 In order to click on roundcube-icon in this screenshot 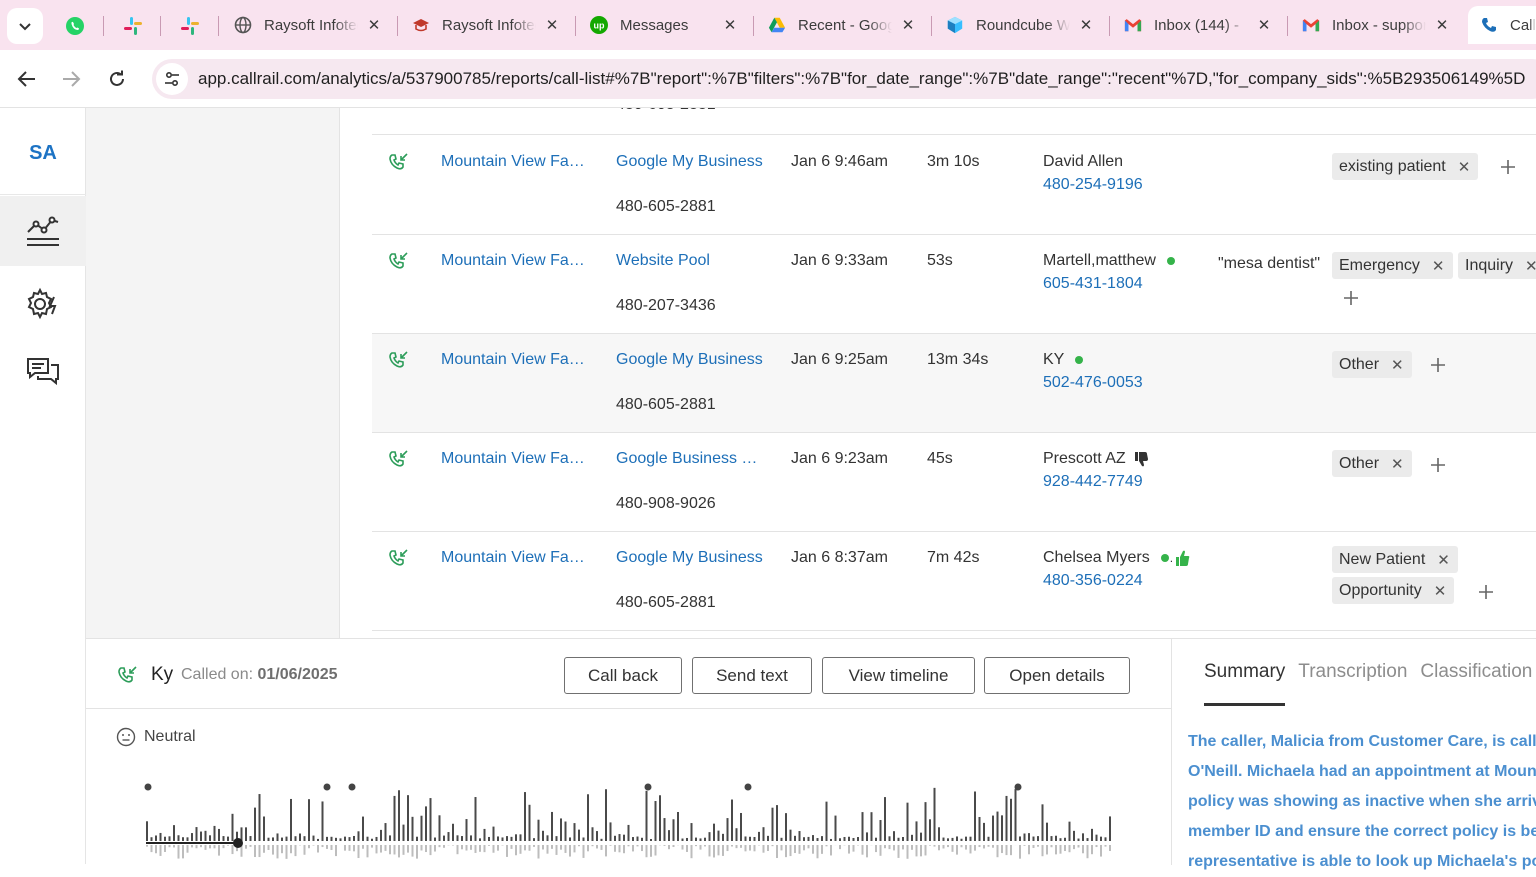, I will do `click(955, 25)`.